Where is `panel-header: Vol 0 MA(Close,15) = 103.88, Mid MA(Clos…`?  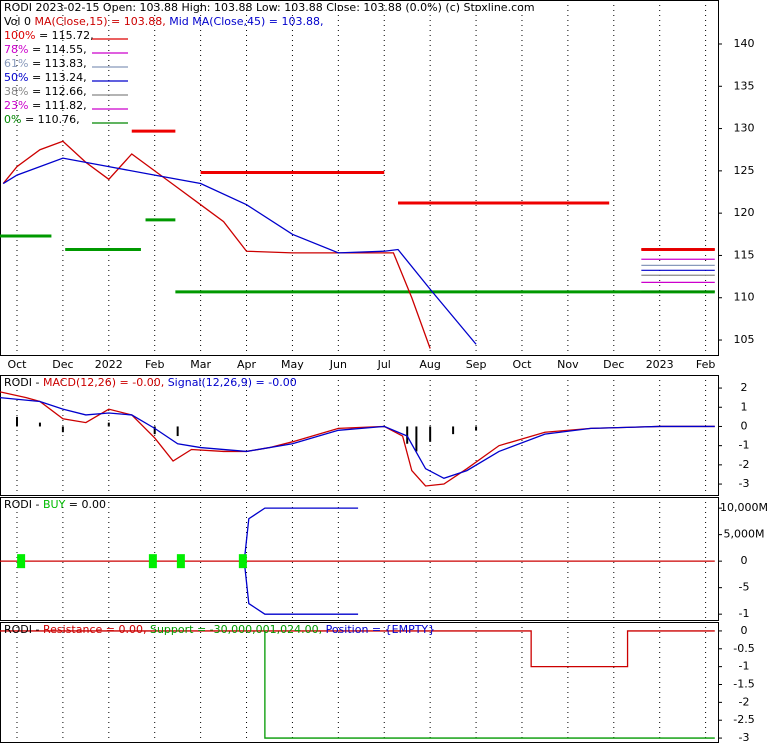
panel-header: Vol 0 MA(Close,15) = 103.88, Mid MA(Clos… is located at coordinates (164, 21).